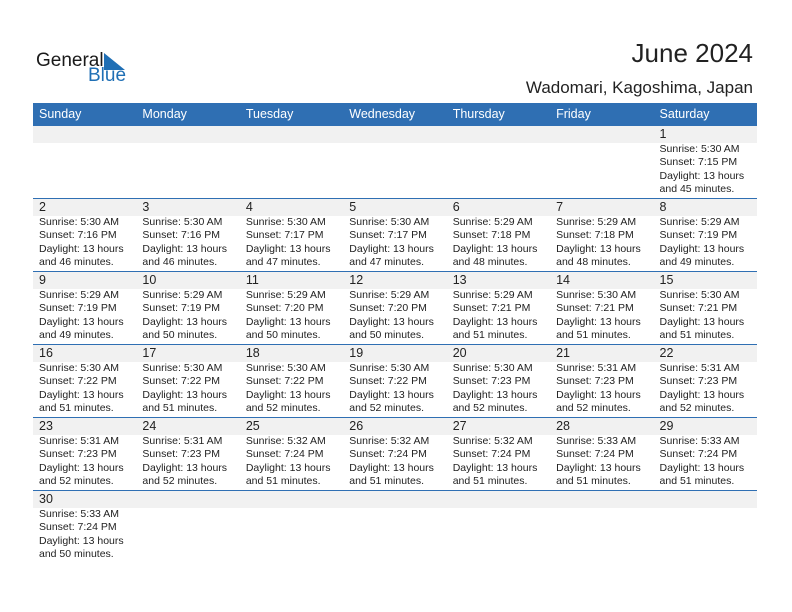 This screenshot has width=792, height=612. Describe the element at coordinates (698, 162) in the screenshot. I see `sunset: Sunset: 7:15 PM` at that location.